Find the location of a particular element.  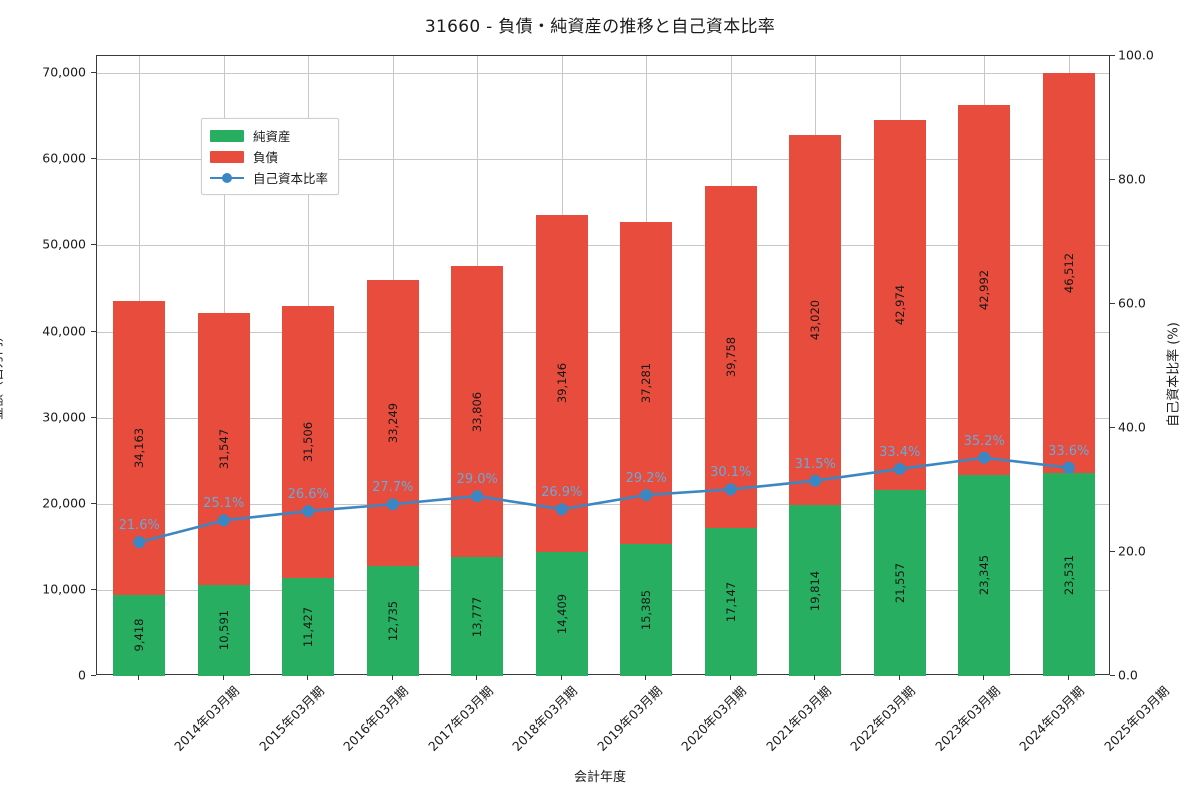

bar-segment-liabilities: 37,281 is located at coordinates (646, 383).